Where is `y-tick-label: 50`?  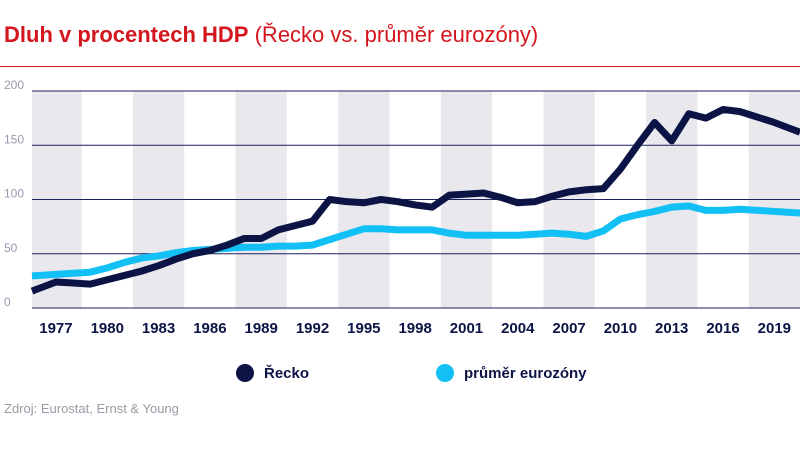
y-tick-label: 50 is located at coordinates (11, 248).